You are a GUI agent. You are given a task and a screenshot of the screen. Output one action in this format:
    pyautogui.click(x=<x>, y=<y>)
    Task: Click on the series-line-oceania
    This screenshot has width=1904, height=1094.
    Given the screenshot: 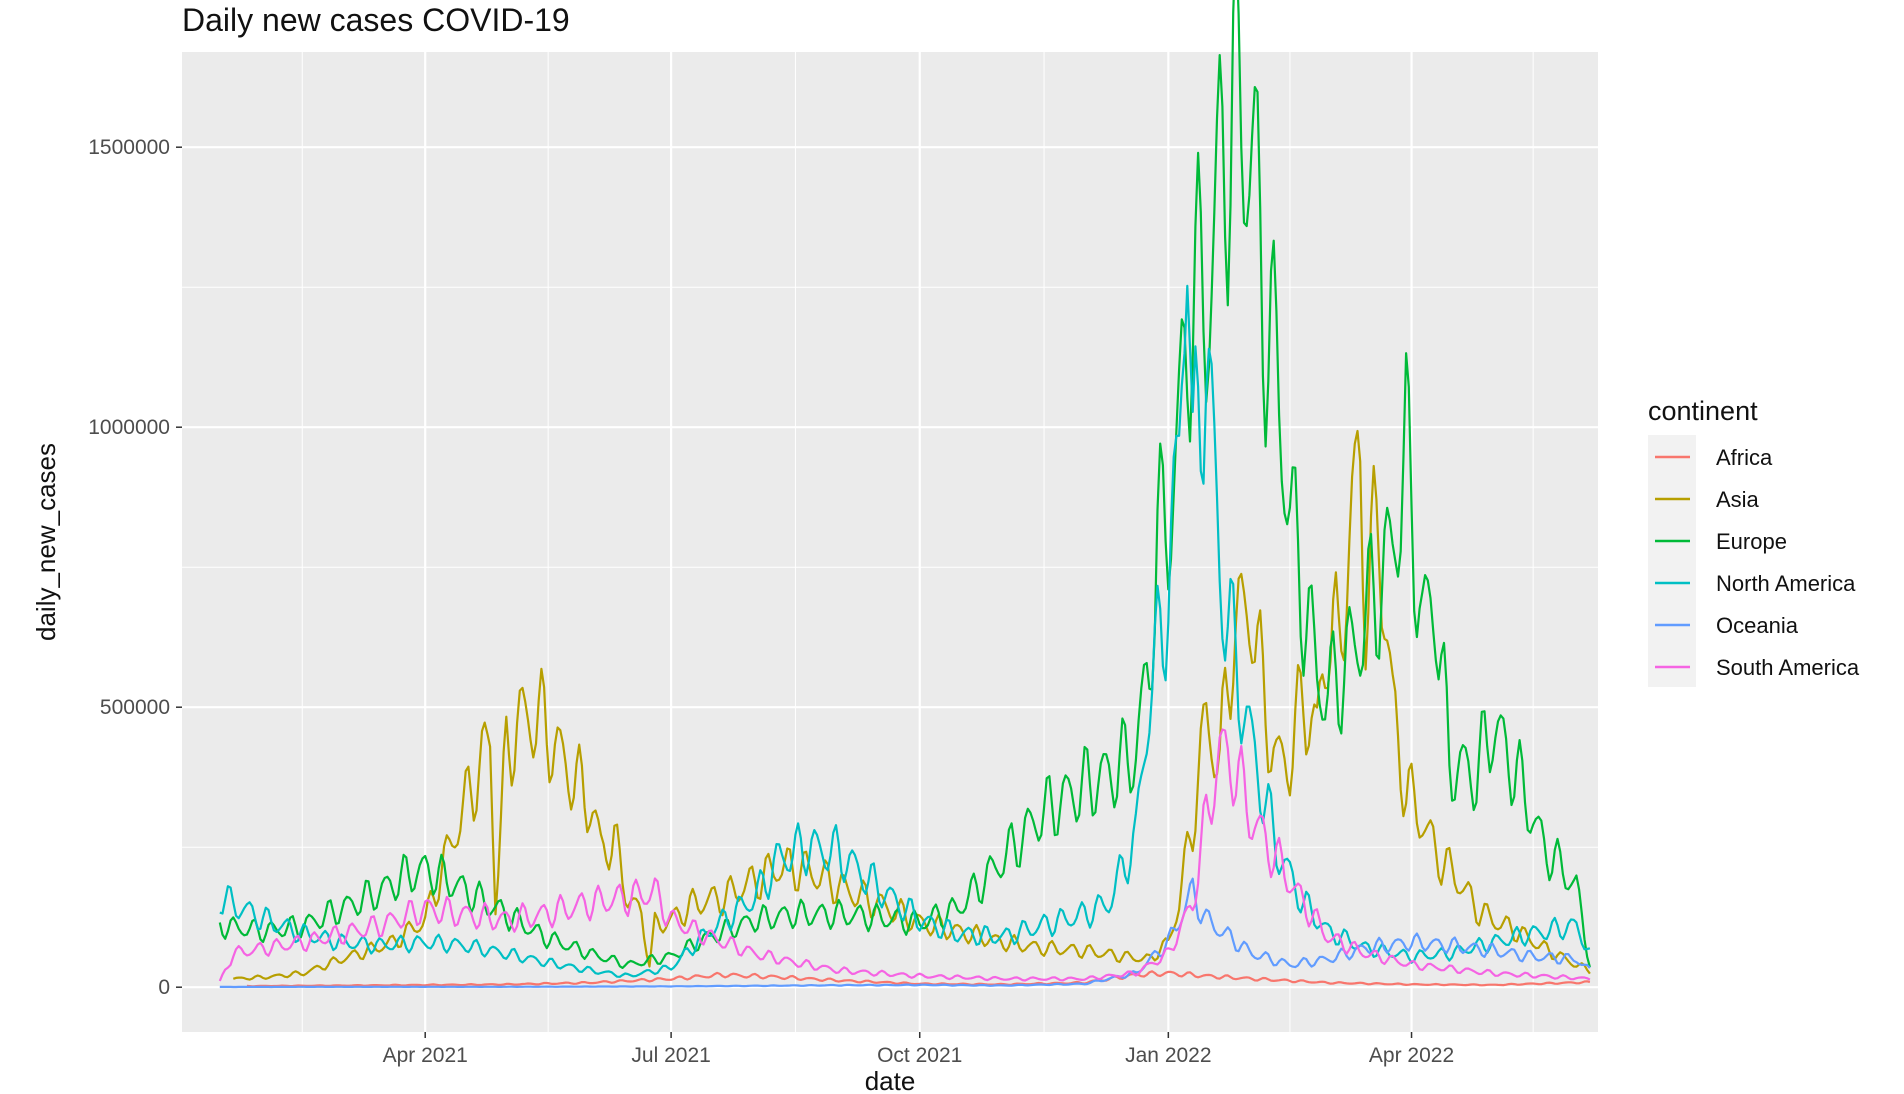 What is the action you would take?
    pyautogui.click(x=905, y=933)
    